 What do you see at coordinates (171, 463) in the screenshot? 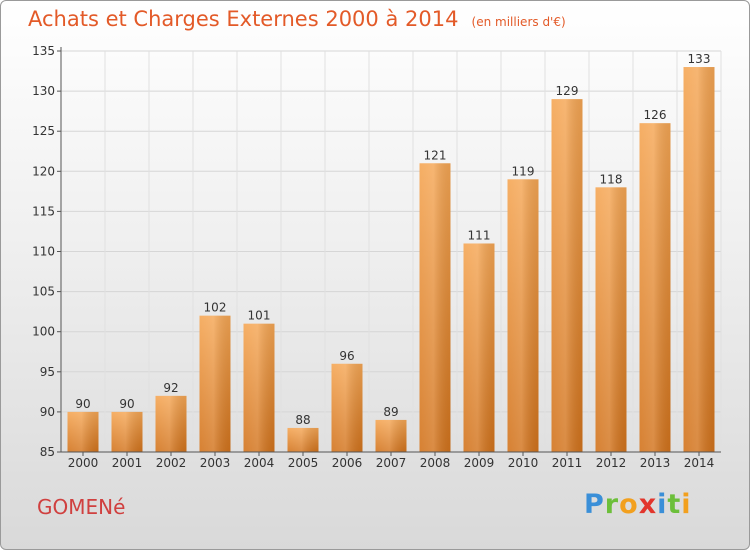
I see `x-tick-label: 2002` at bounding box center [171, 463].